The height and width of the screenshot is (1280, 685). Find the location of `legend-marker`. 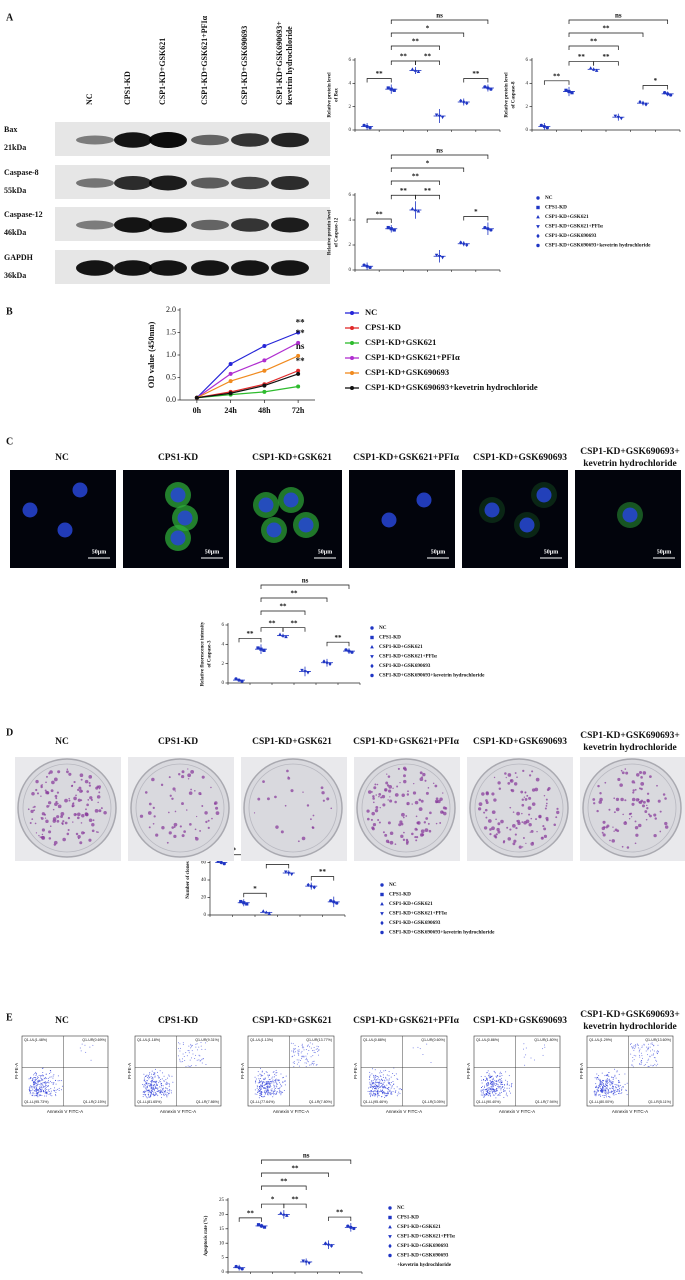

legend-marker is located at coordinates (352, 313).